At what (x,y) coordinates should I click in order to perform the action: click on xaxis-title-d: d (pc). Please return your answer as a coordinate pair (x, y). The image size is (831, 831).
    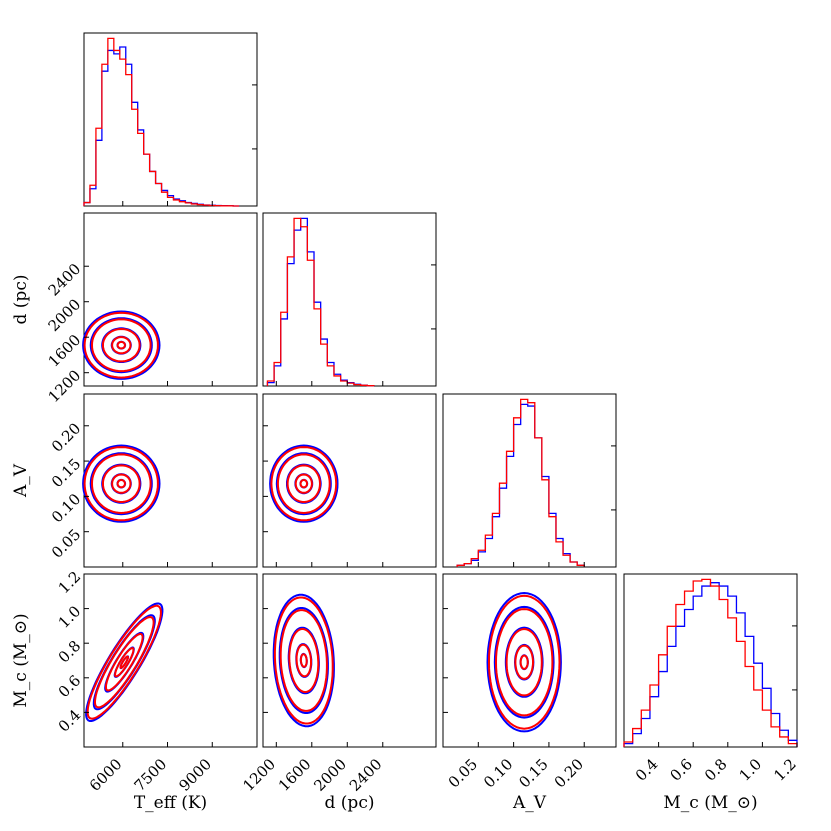
    Looking at the image, I should click on (350, 803).